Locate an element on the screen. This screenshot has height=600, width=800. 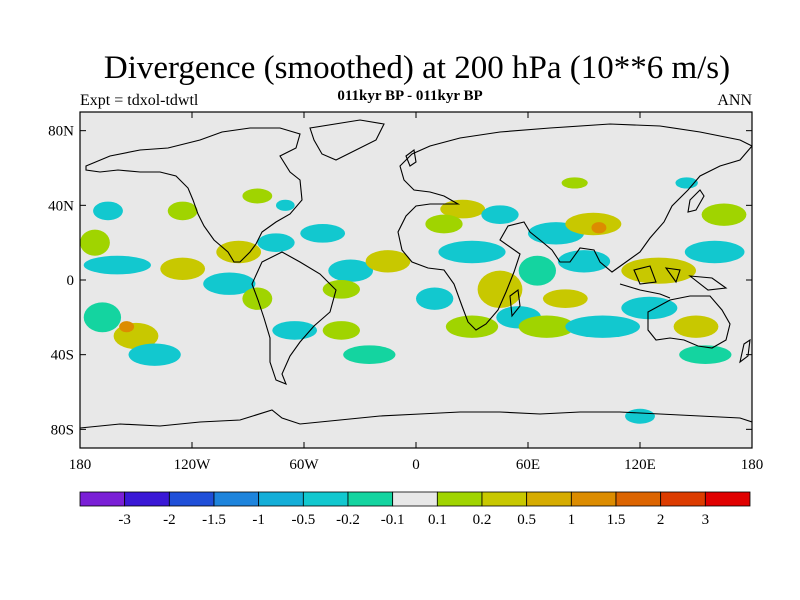
coastline-north-america is located at coordinates (194, 195).